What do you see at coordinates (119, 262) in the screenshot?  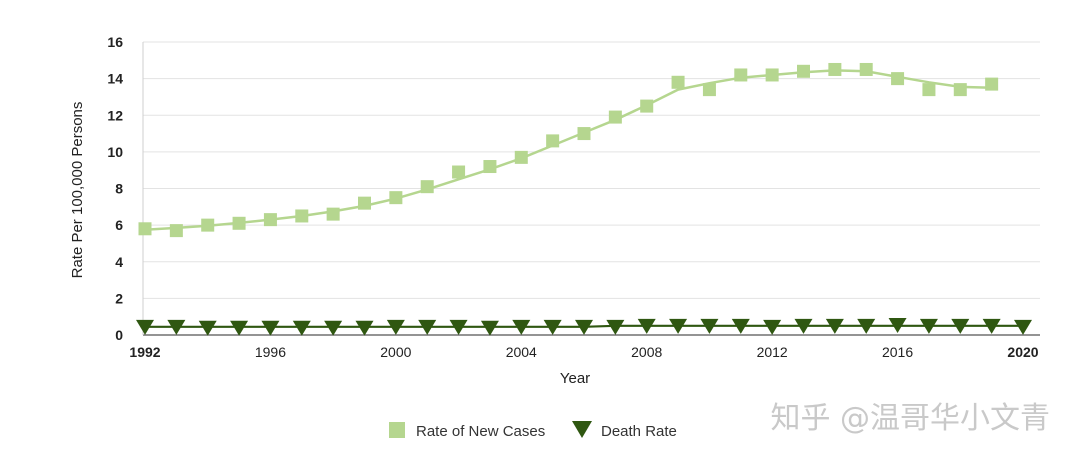 I see `y-tick-label: 4` at bounding box center [119, 262].